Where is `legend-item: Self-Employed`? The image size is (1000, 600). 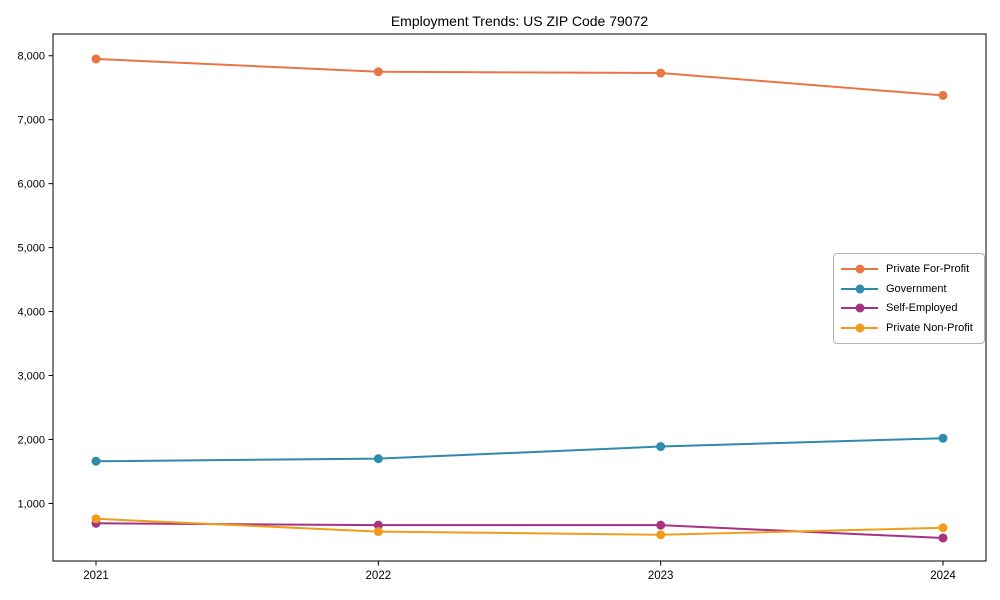 legend-item: Self-Employed is located at coordinates (909, 309).